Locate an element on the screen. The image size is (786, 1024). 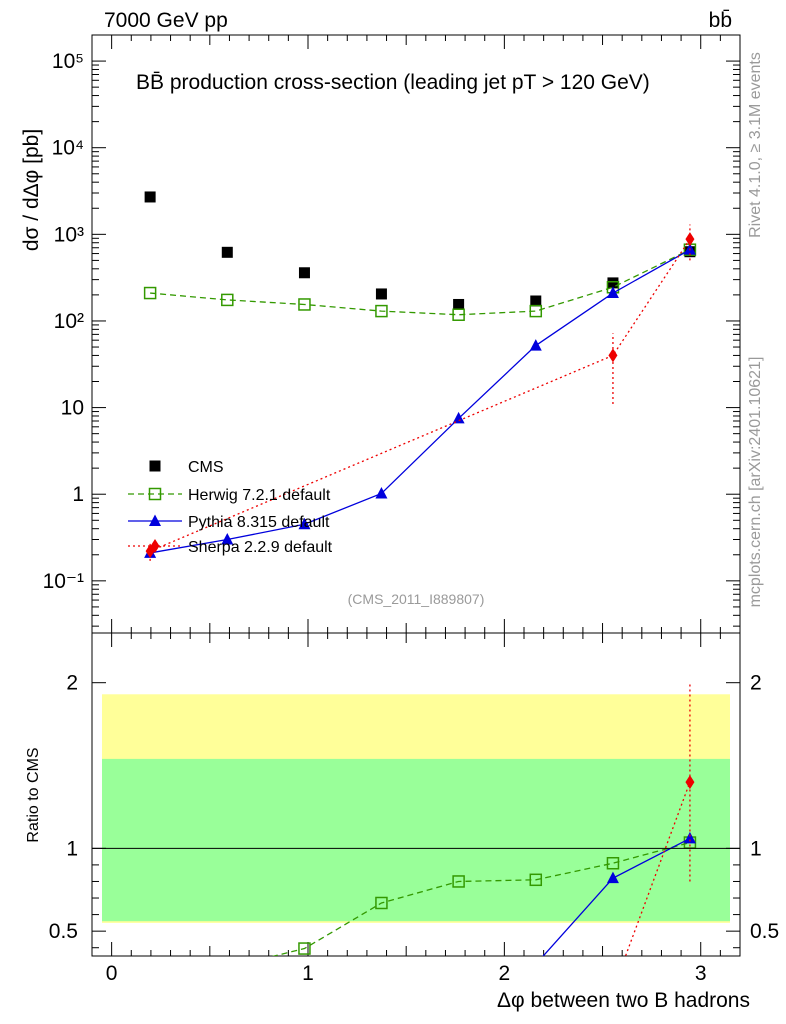
beam-label: 7000 GeV pp is located at coordinates (166, 20).